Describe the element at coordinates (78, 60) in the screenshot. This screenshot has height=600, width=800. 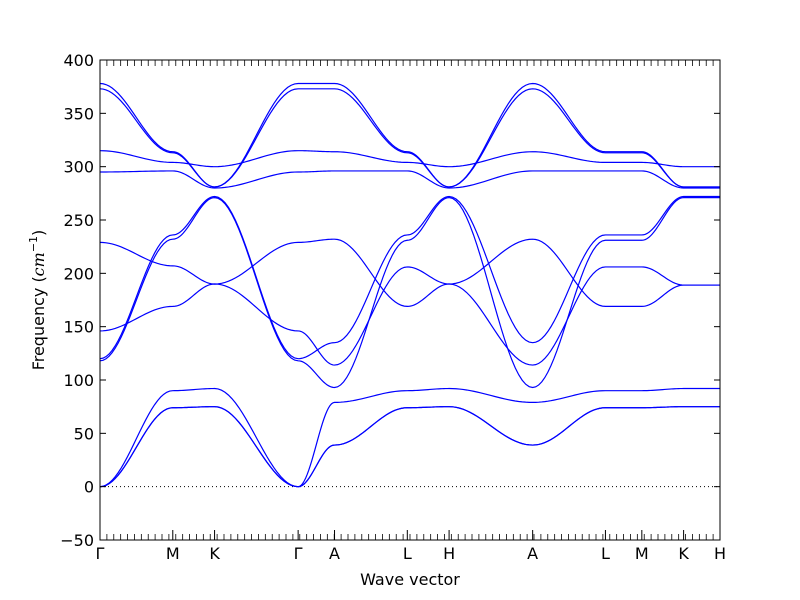
I see `y-tick-label: 400` at that location.